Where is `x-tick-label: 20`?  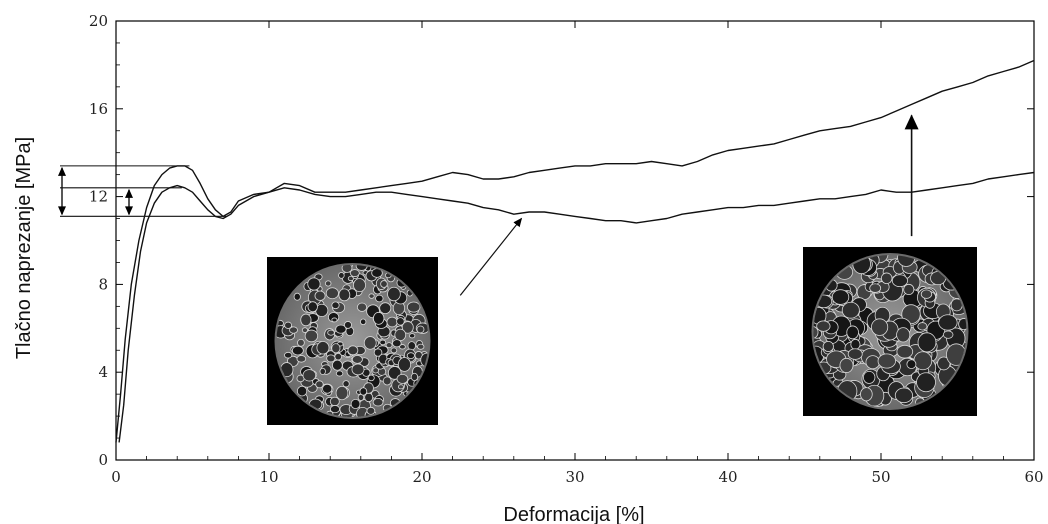
x-tick-label: 20 is located at coordinates (421, 477).